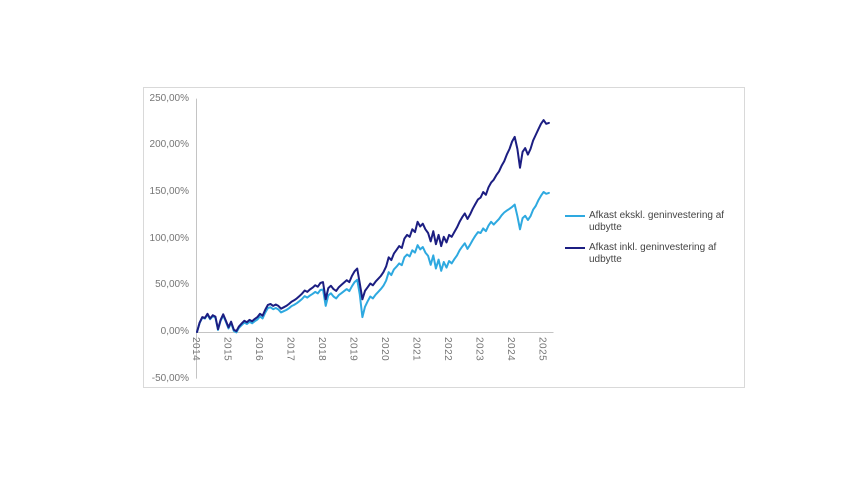  Describe the element at coordinates (174, 331) in the screenshot. I see `y-tick-label: 0,00%` at that location.